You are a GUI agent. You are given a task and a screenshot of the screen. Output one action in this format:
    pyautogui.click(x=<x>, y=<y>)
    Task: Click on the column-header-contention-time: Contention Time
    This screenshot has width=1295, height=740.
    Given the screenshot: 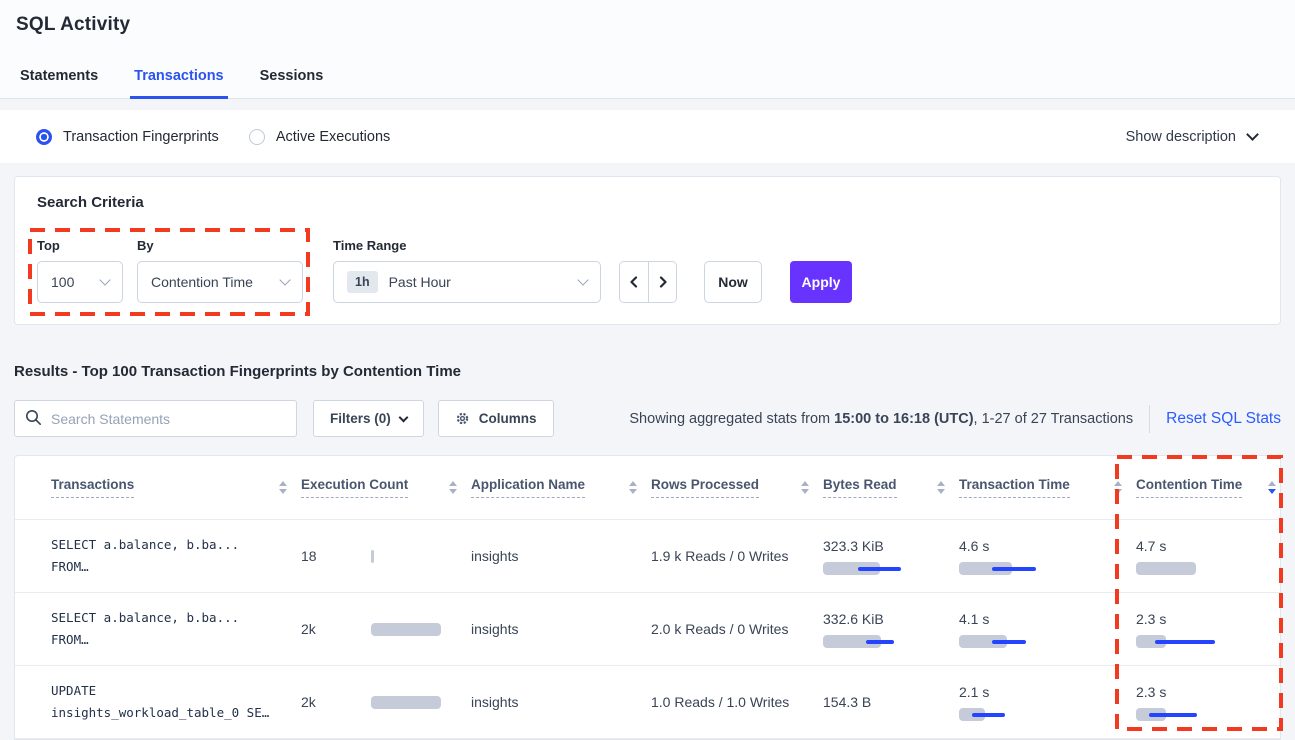 What is the action you would take?
    pyautogui.click(x=1208, y=487)
    